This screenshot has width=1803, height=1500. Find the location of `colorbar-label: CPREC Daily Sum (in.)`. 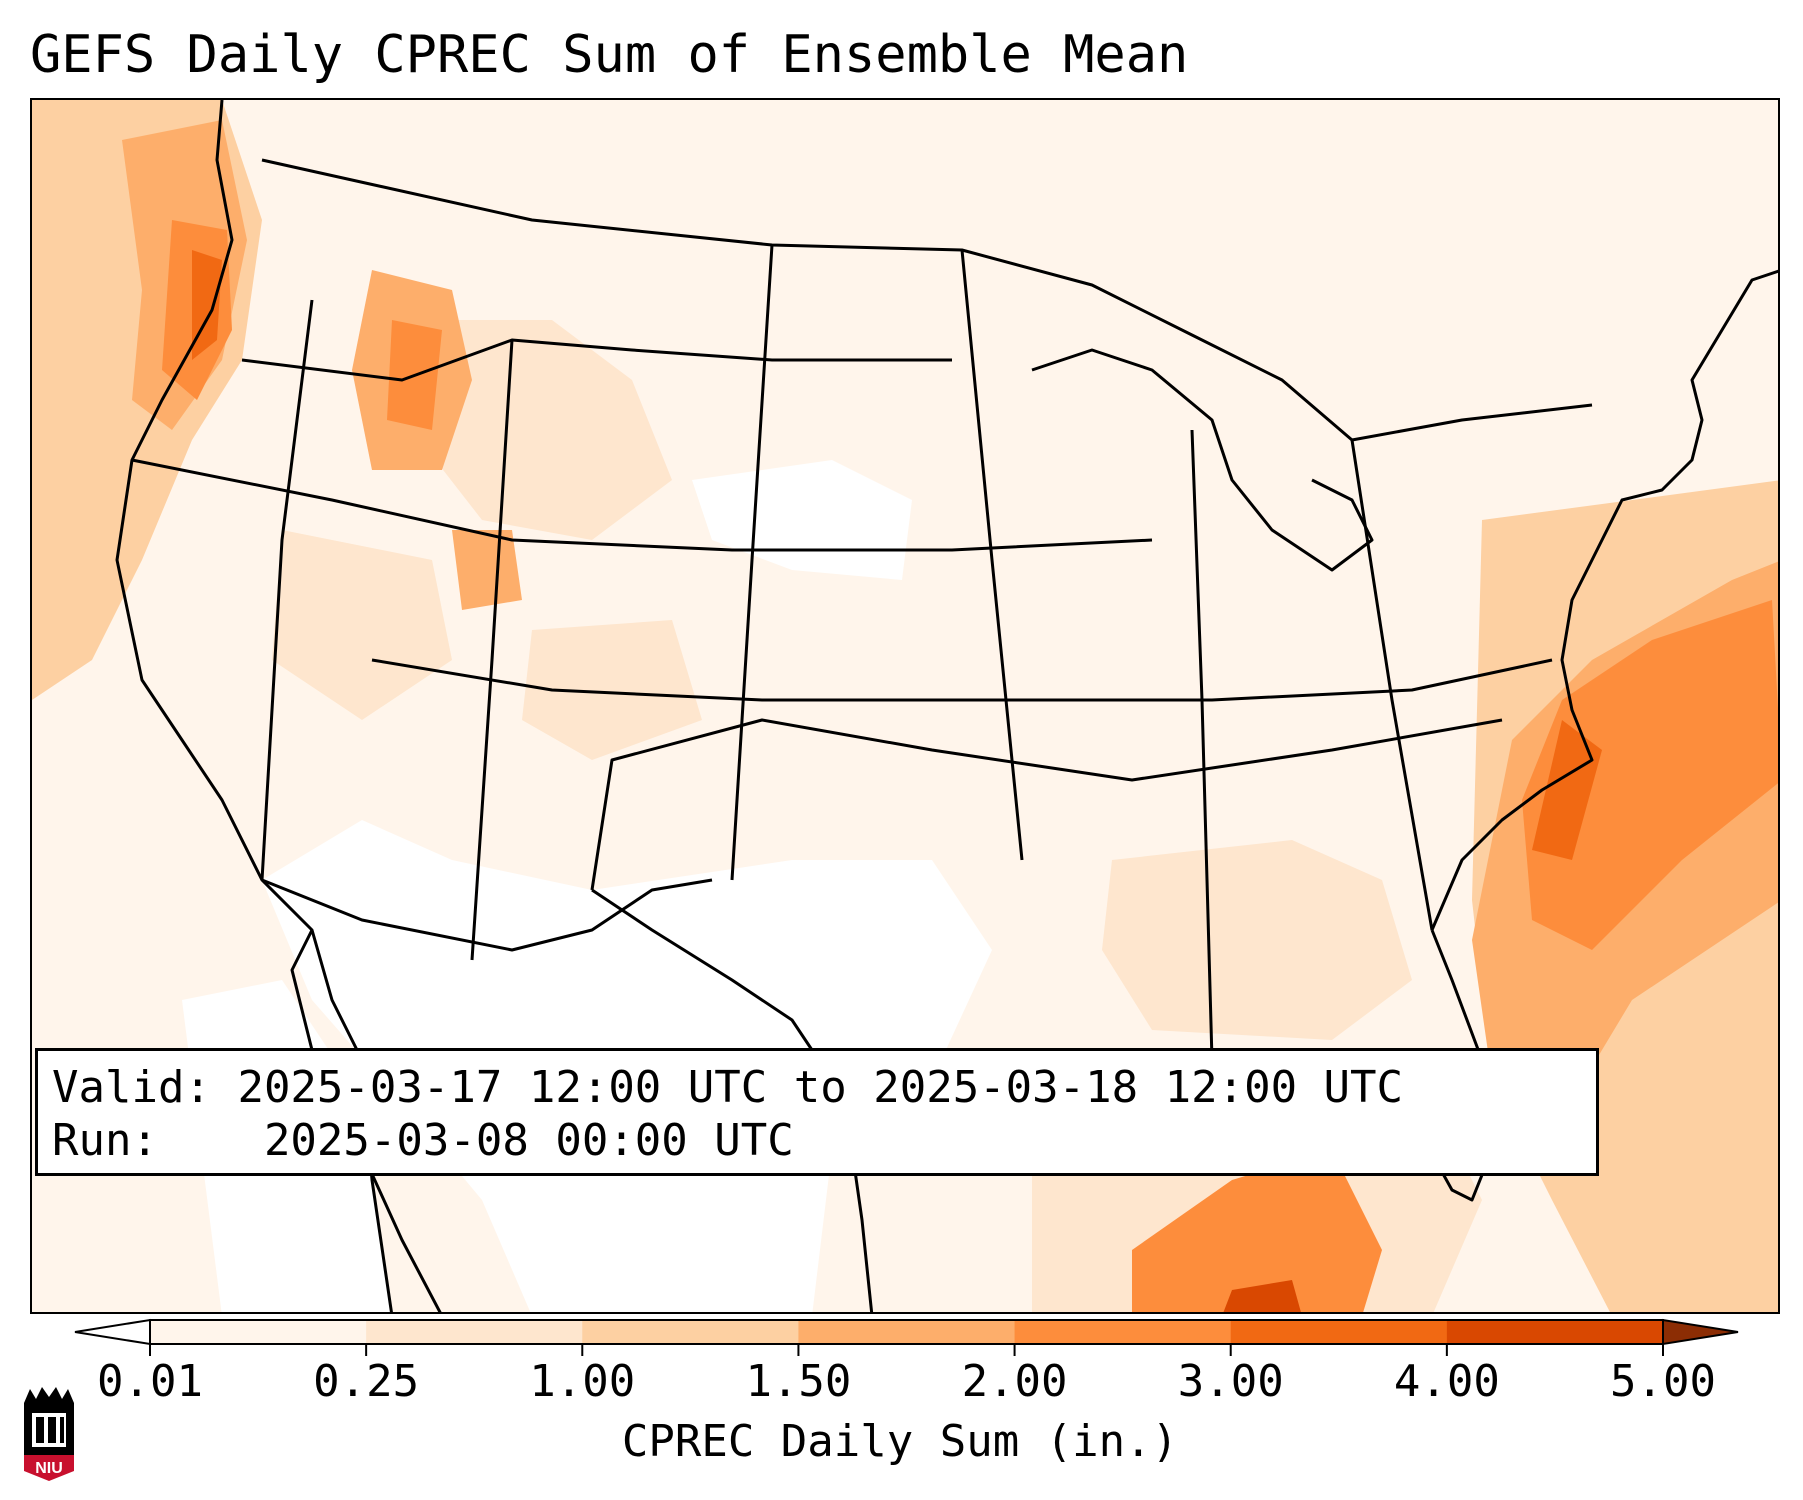

colorbar-label: CPREC Daily Sum (in.) is located at coordinates (900, 1441).